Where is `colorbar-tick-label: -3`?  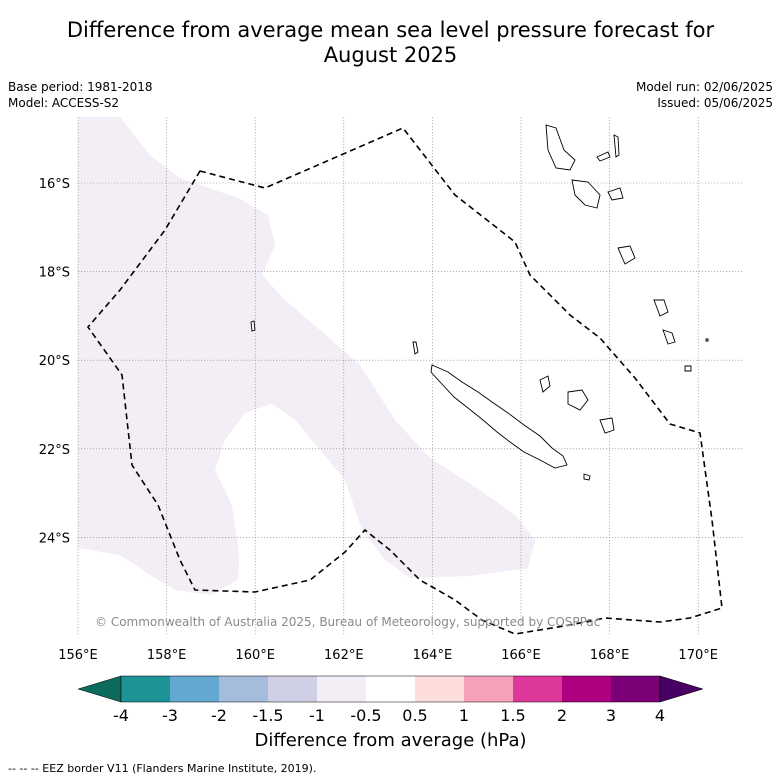 colorbar-tick-label: -3 is located at coordinates (170, 715).